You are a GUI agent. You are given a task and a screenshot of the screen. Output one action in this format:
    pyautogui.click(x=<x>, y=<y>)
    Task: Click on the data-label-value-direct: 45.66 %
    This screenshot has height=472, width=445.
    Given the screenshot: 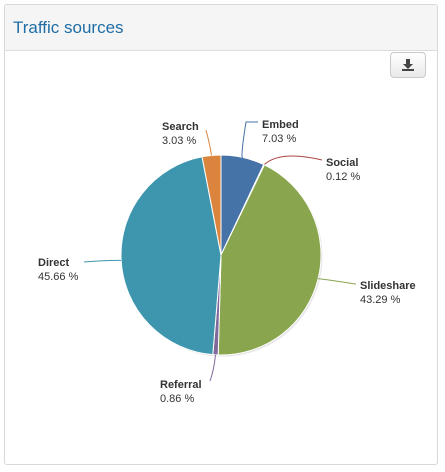 What is the action you would take?
    pyautogui.click(x=58, y=277)
    